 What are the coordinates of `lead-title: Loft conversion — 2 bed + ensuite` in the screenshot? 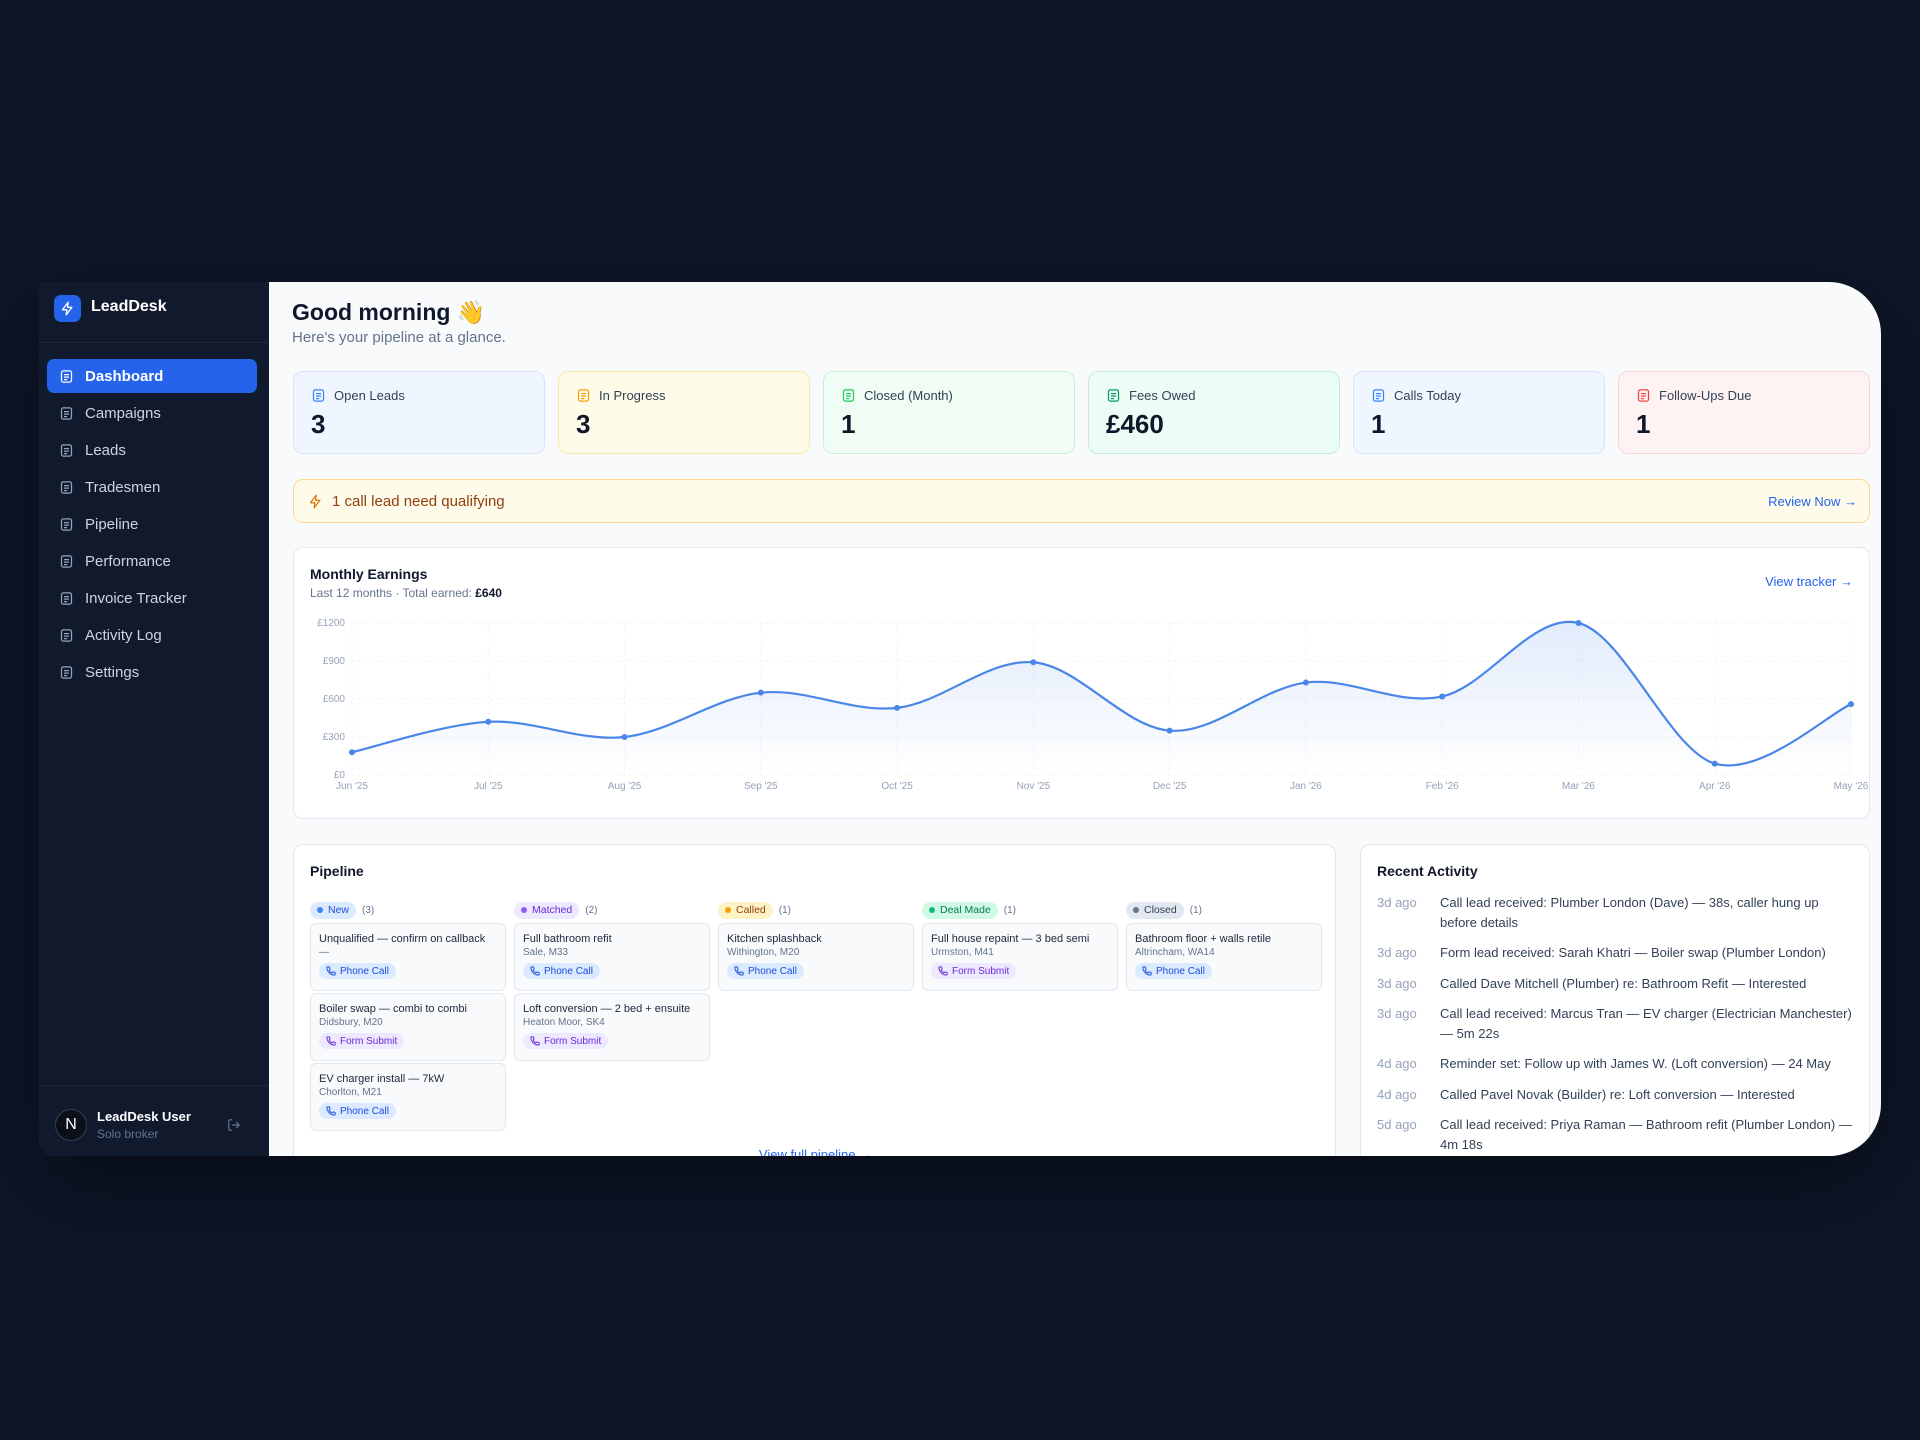 It's located at (607, 1009).